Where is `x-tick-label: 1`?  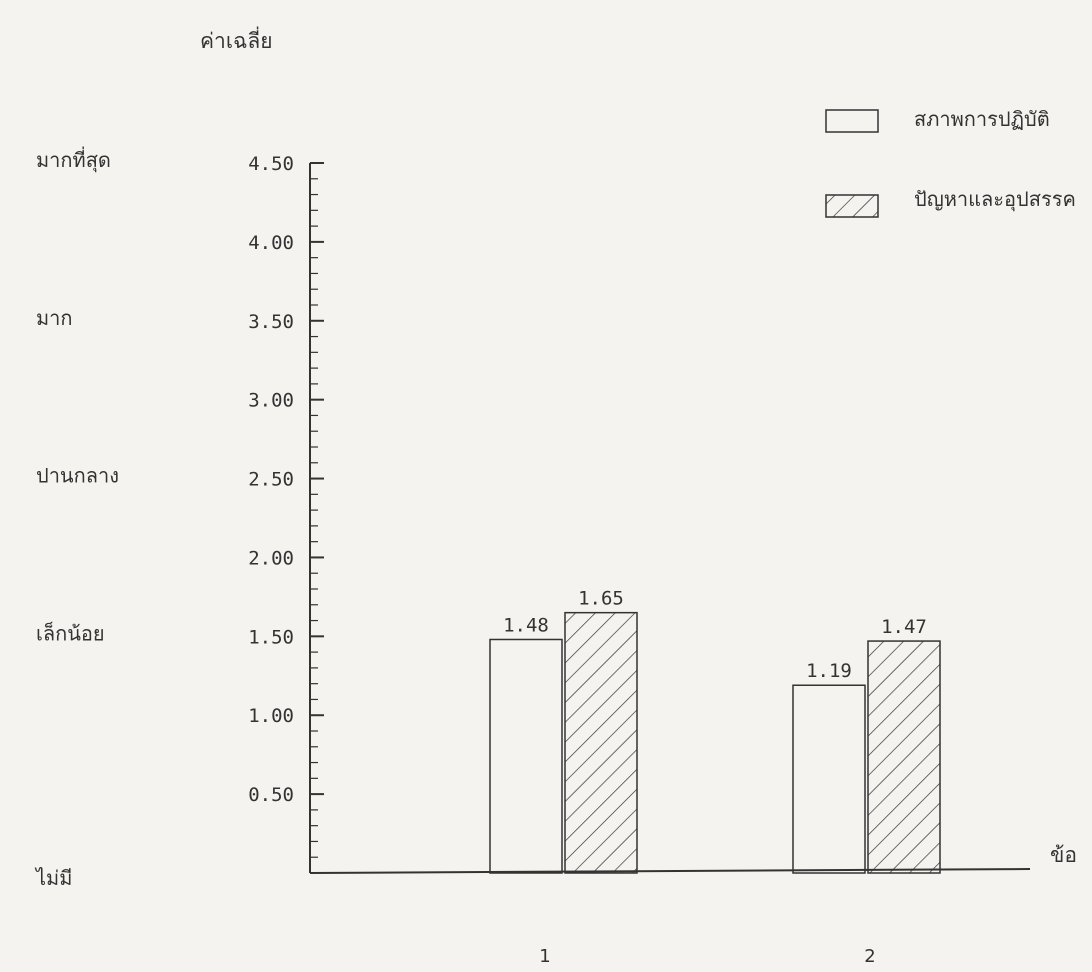 x-tick-label: 1 is located at coordinates (544, 956).